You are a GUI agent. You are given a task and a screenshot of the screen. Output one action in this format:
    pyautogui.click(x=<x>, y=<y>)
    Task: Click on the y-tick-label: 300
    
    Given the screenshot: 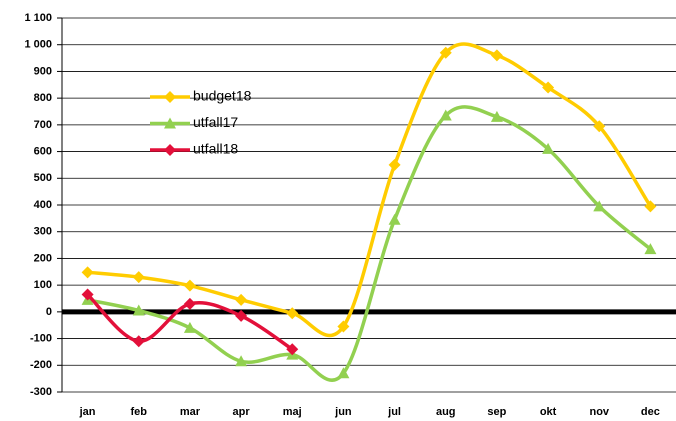 What is the action you would take?
    pyautogui.click(x=43, y=232)
    